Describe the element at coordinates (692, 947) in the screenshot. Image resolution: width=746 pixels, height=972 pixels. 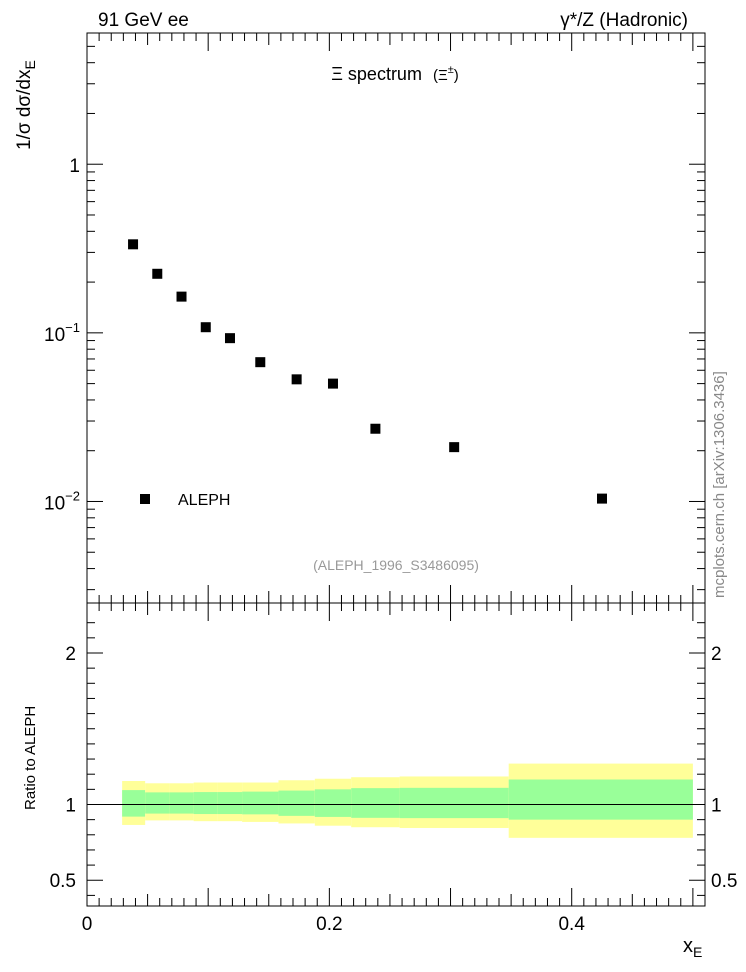
I see `x-axis-label: xE` at that location.